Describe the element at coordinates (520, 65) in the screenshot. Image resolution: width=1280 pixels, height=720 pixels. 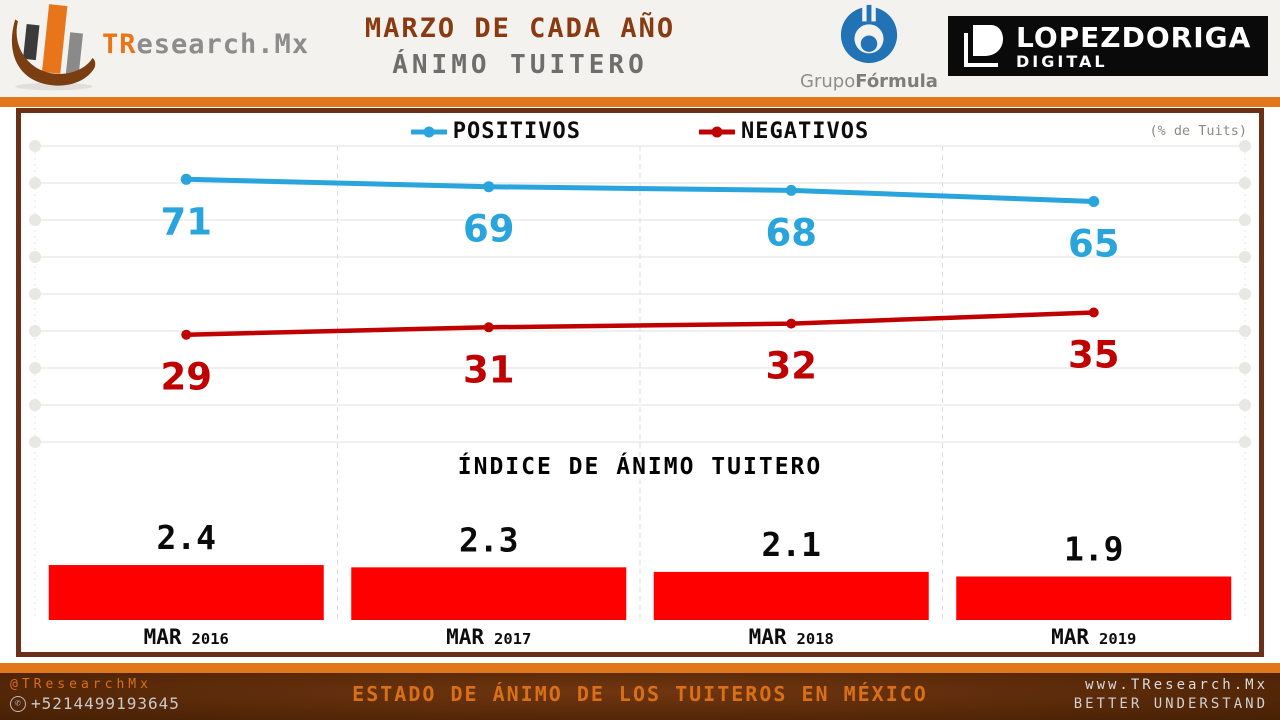
I see `title-line2: ÁNIMO TUITERO` at that location.